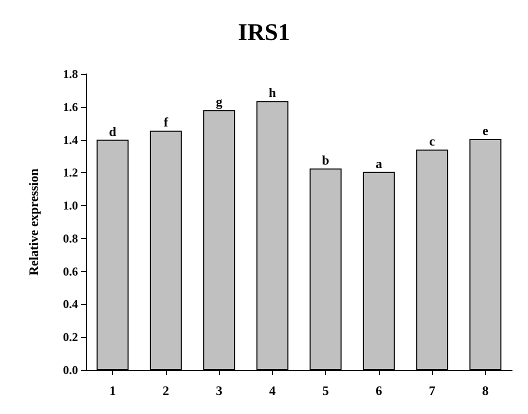  I want to click on y-tick-label: 0.6, so click(70, 271).